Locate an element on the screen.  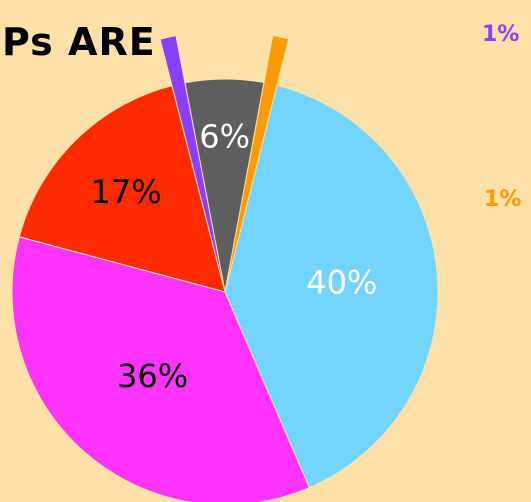
slice-label-5: 36% is located at coordinates (152, 376).